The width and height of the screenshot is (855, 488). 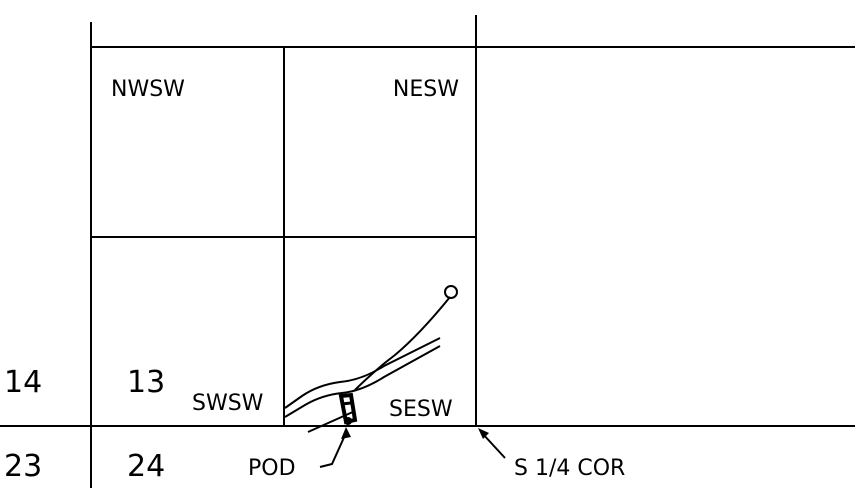 What do you see at coordinates (426, 89) in the screenshot?
I see `label-nesw: NESW` at bounding box center [426, 89].